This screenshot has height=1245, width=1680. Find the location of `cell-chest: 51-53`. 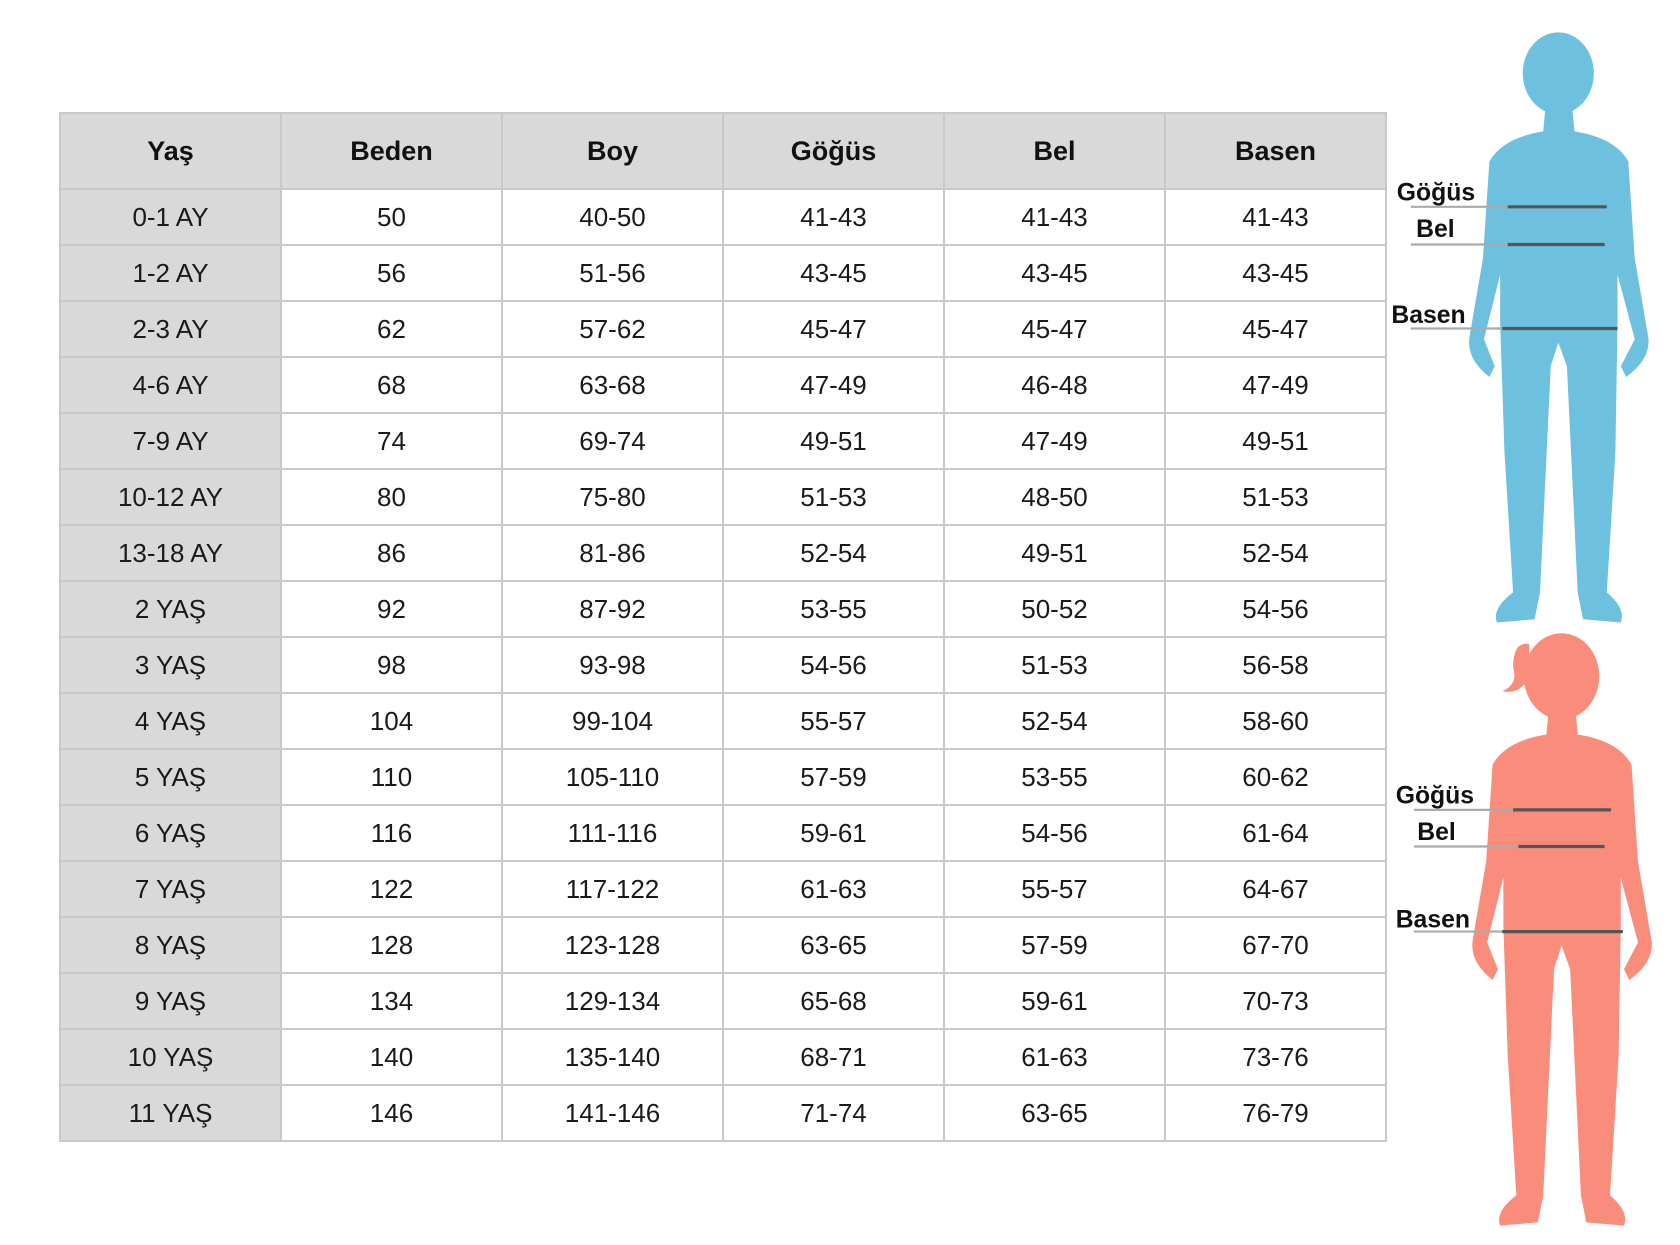

cell-chest: 51-53 is located at coordinates (833, 497).